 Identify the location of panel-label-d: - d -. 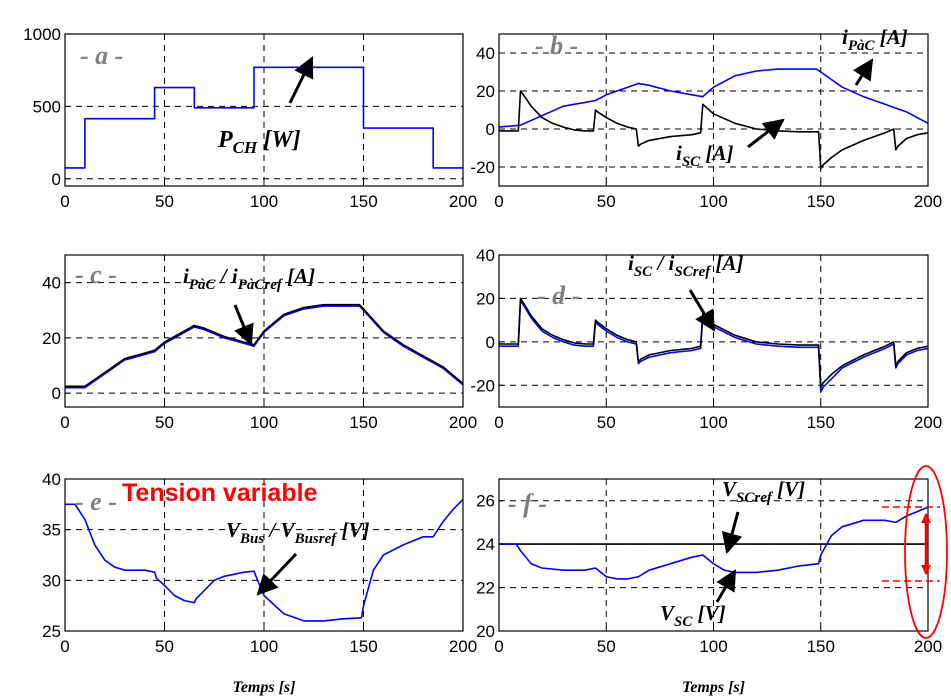
(558, 295).